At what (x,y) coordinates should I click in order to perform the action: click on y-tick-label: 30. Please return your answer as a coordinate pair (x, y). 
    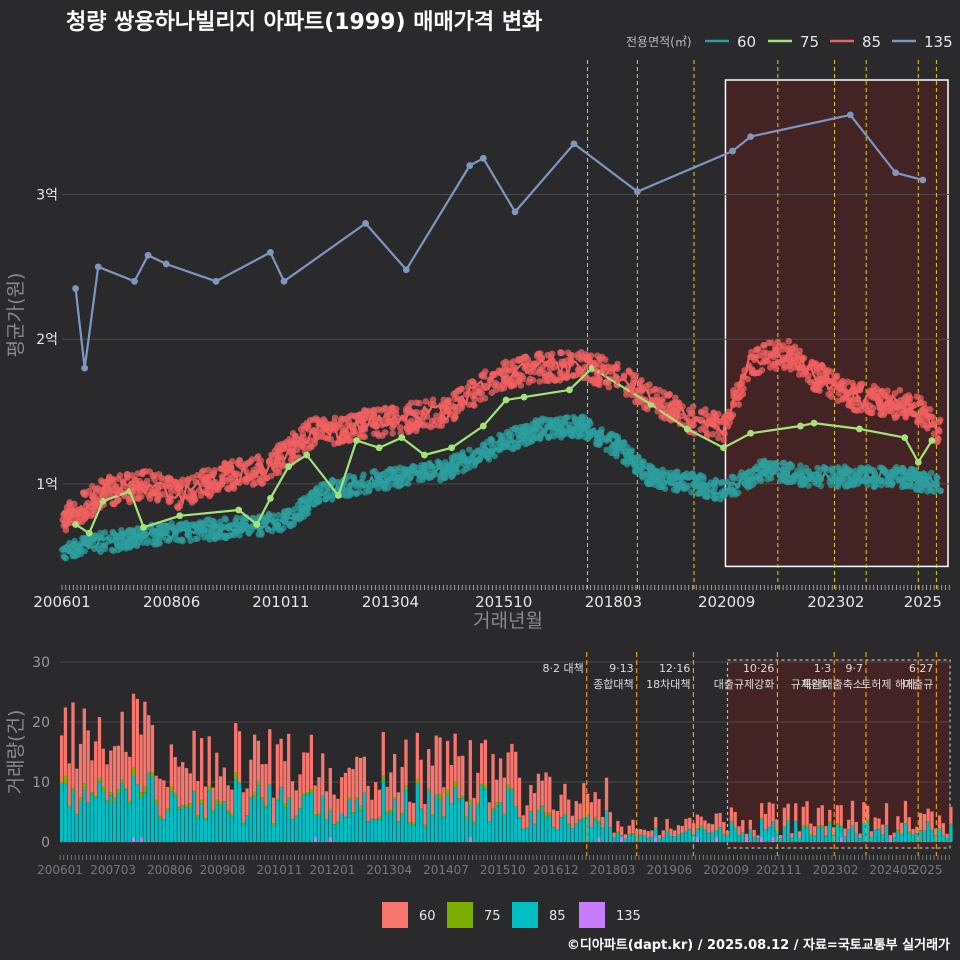
    Looking at the image, I should click on (41, 663).